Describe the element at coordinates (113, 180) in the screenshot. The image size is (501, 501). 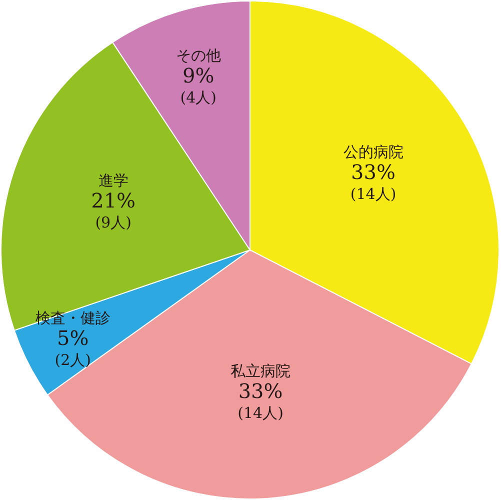
I see `slice-label: 進学` at that location.